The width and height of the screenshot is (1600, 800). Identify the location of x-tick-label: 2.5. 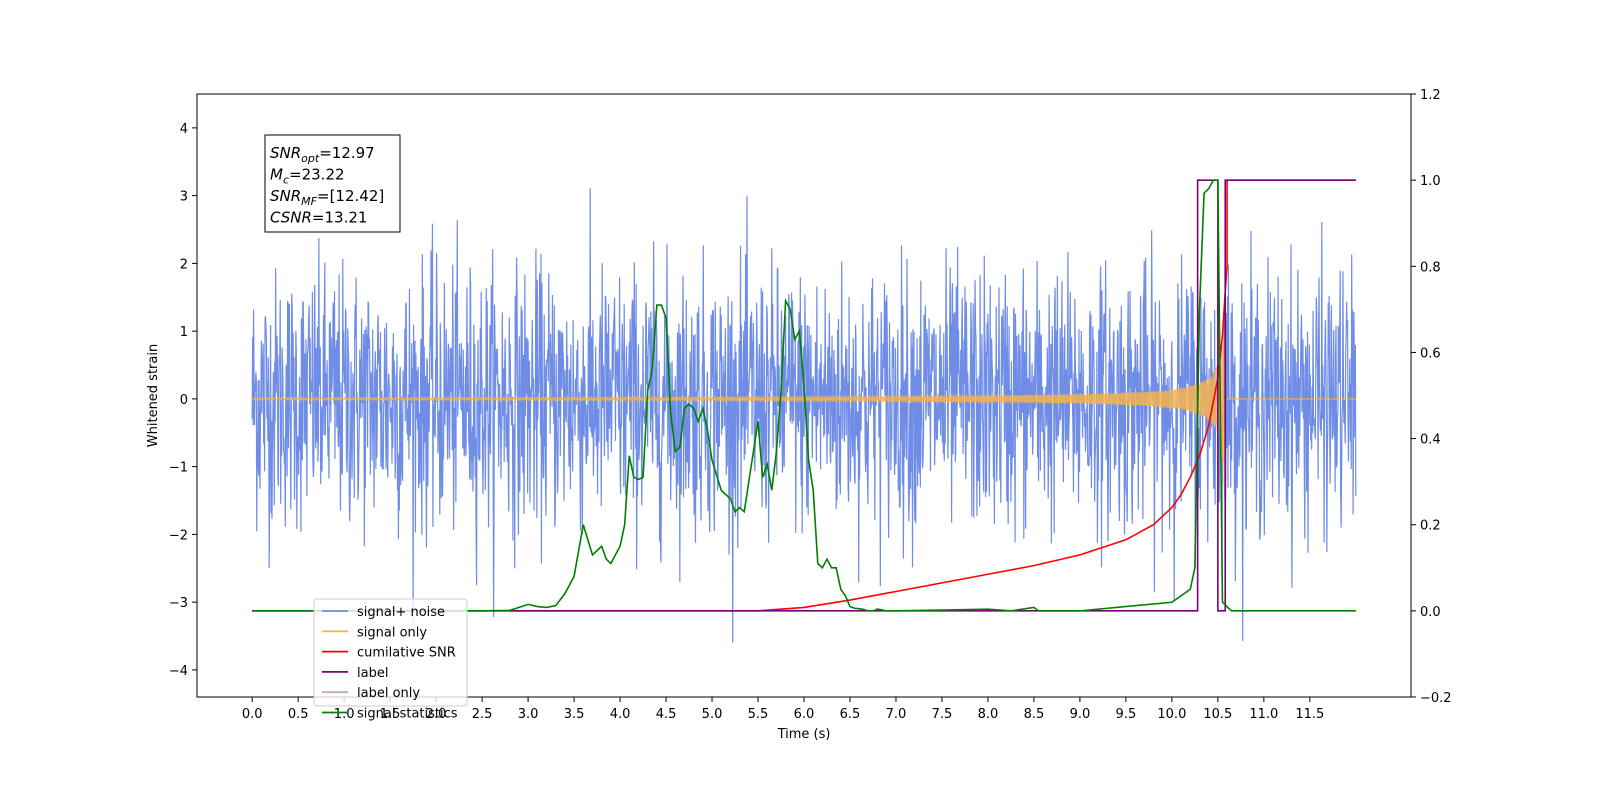
(482, 714).